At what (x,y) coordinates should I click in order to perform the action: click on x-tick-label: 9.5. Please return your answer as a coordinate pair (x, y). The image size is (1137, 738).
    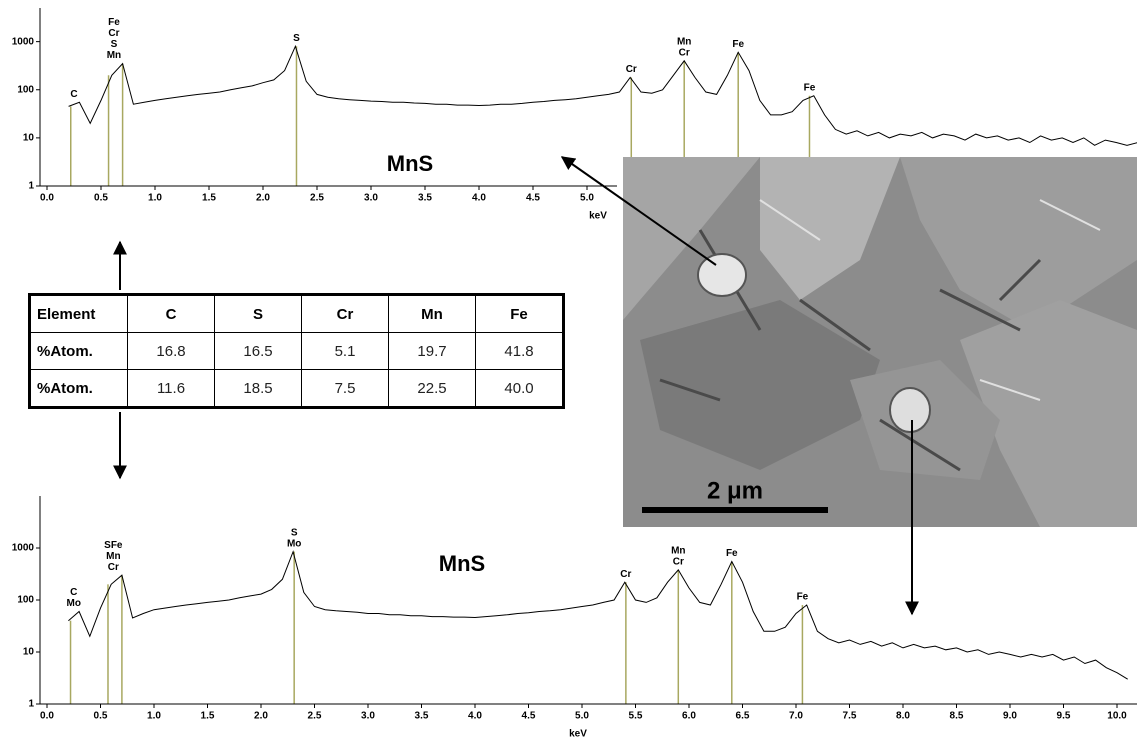
    Looking at the image, I should click on (1064, 716).